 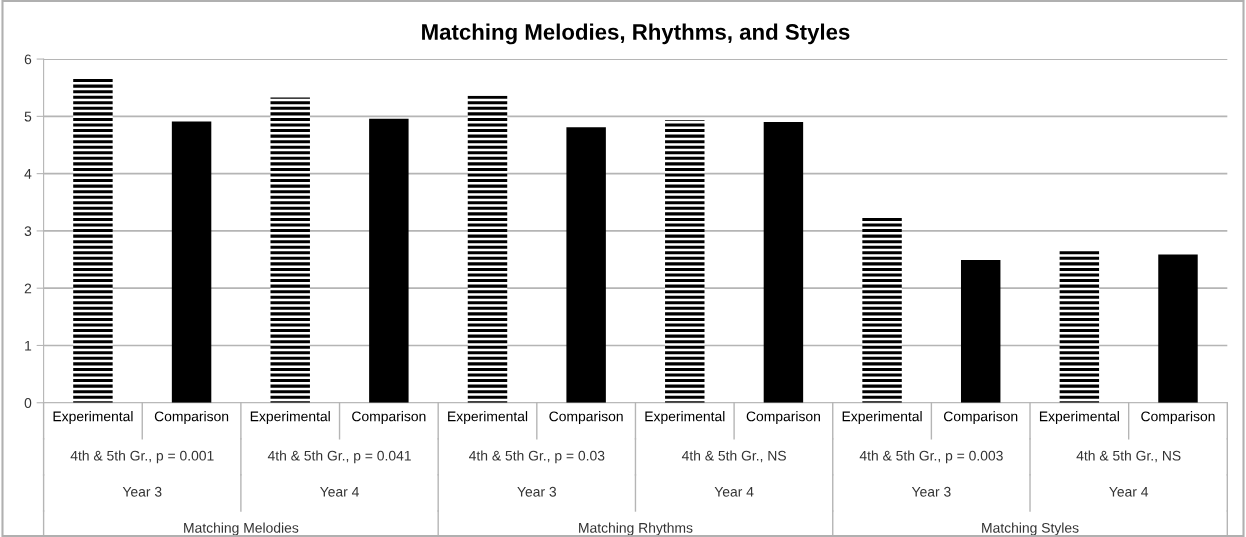 What do you see at coordinates (931, 457) in the screenshot?
I see `text: 4th & 5th Gr., p = 0.003` at bounding box center [931, 457].